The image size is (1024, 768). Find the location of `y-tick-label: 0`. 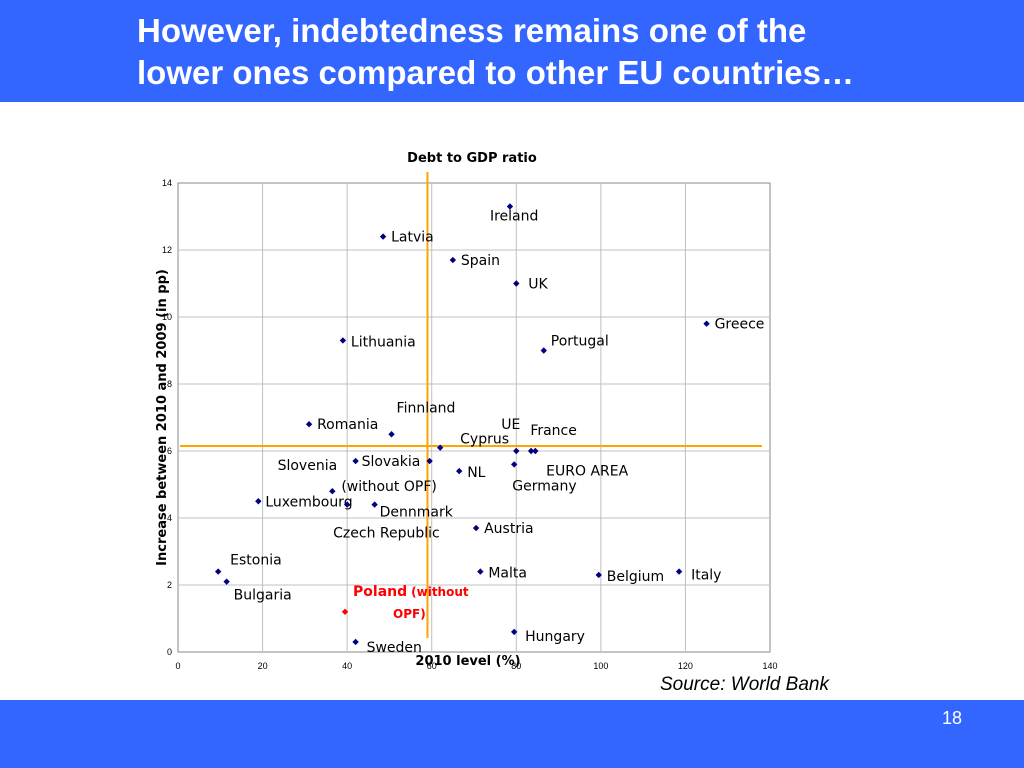

y-tick-label: 0 is located at coordinates (169, 652).